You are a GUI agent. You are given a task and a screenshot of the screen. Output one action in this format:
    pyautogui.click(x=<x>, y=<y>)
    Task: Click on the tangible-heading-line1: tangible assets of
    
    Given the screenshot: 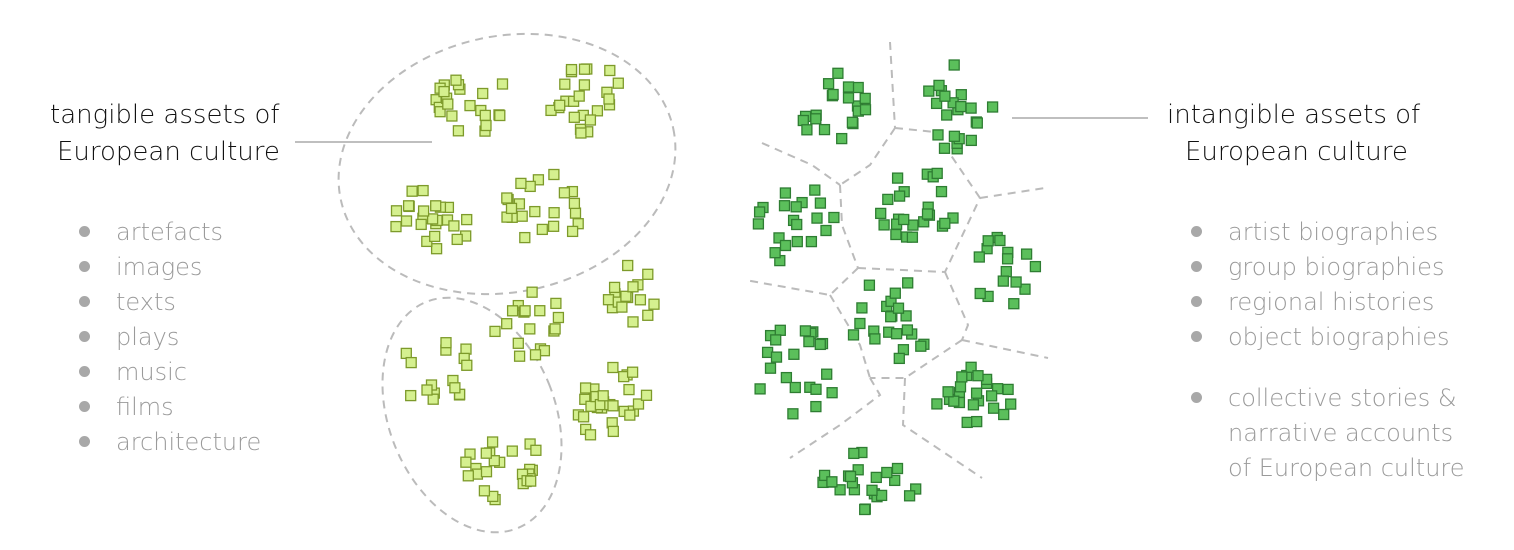 What is the action you would take?
    pyautogui.click(x=165, y=115)
    